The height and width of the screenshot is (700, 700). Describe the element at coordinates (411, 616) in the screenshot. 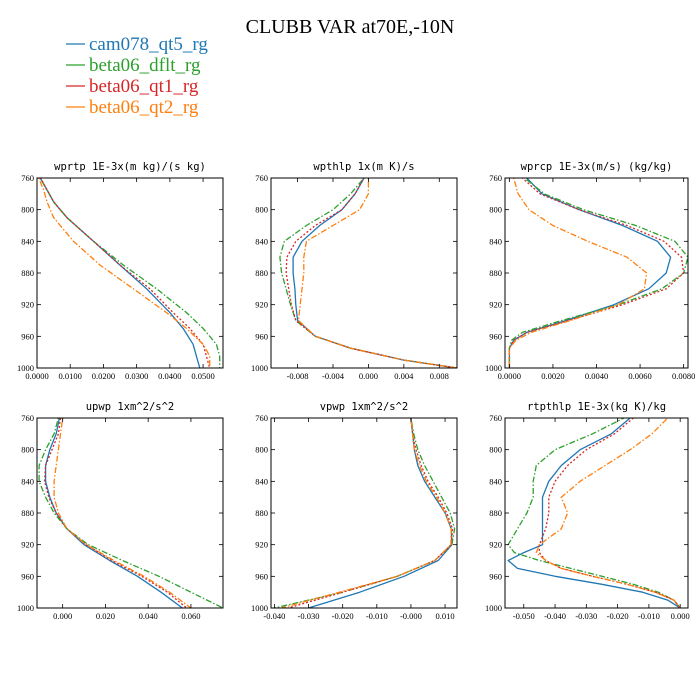

I see `x-tick-label: -0.000` at that location.